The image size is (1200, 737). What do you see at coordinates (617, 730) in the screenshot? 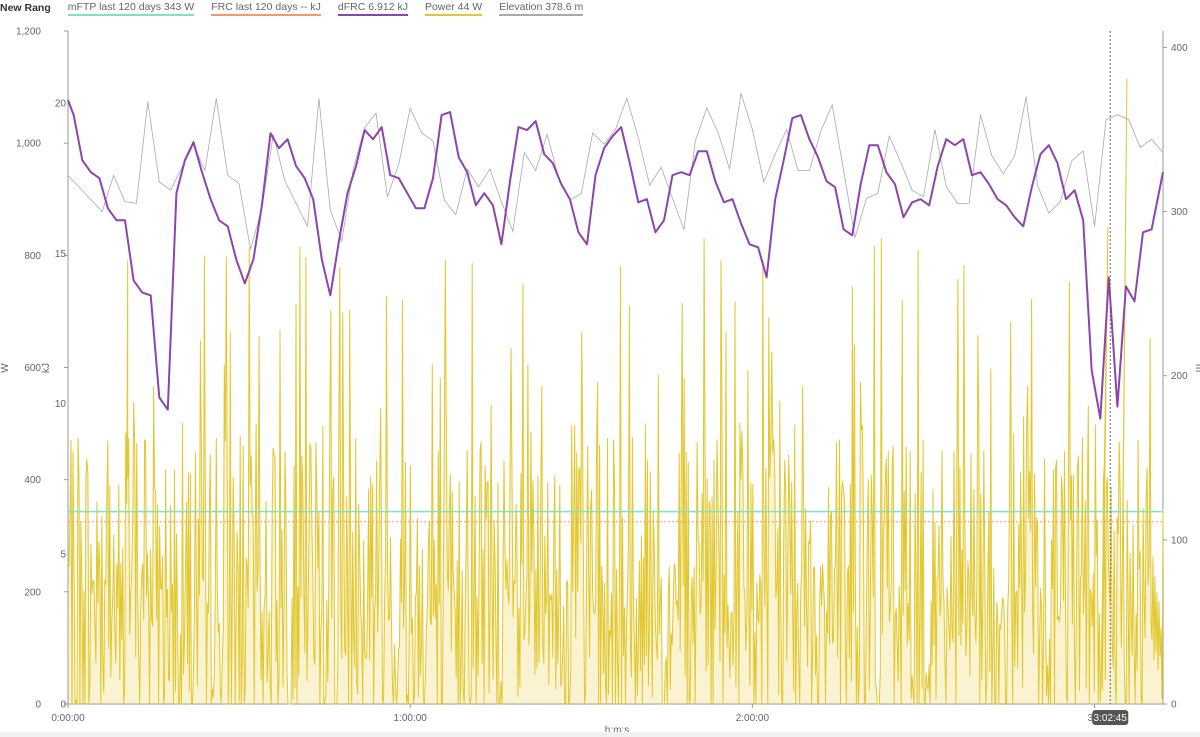
I see `x-axis-title: h:m:s` at bounding box center [617, 730].